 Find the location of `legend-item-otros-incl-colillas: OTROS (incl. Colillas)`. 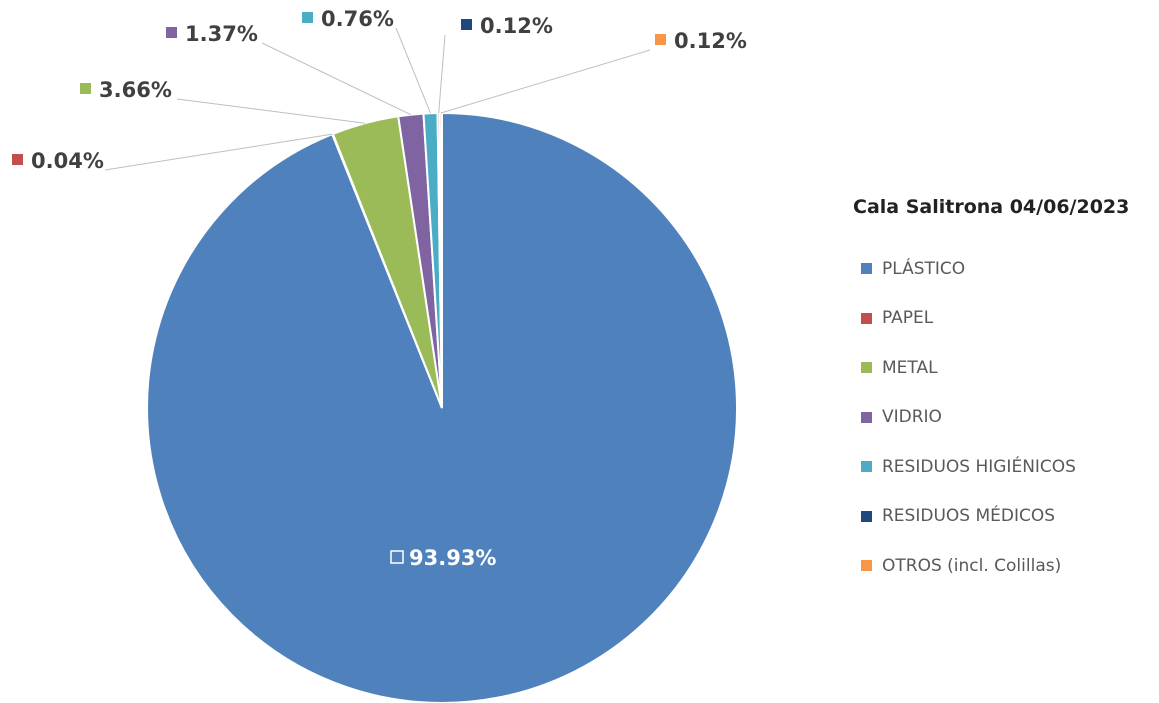

legend-item-otros-incl-colillas: OTROS (incl. Colillas) is located at coordinates (995, 566).